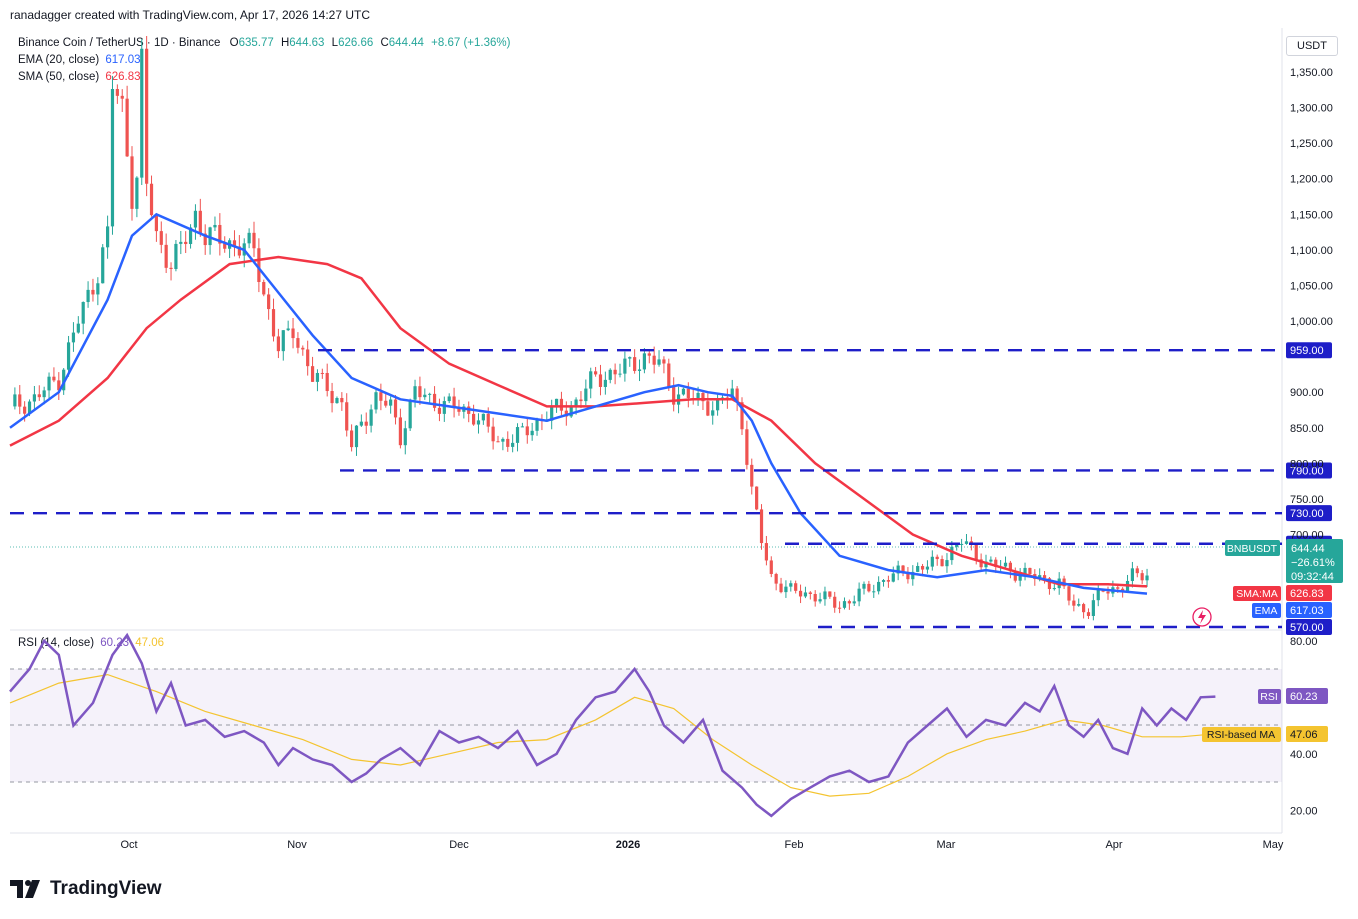  I want to click on time-tick-label: Feb, so click(794, 845).